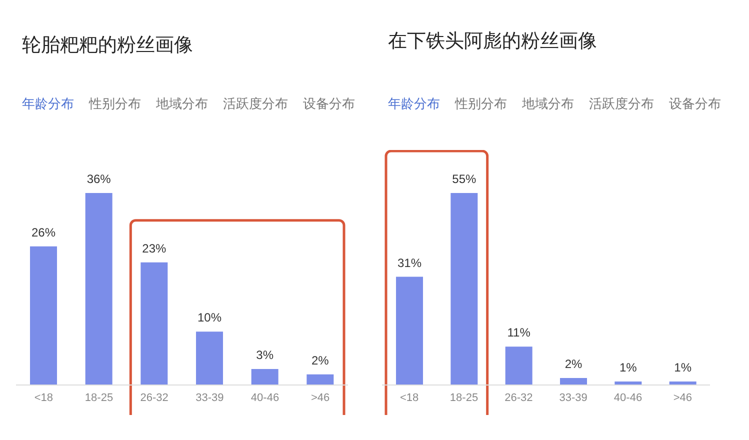 The height and width of the screenshot is (440, 749). I want to click on data-label: 10%, so click(209, 317).